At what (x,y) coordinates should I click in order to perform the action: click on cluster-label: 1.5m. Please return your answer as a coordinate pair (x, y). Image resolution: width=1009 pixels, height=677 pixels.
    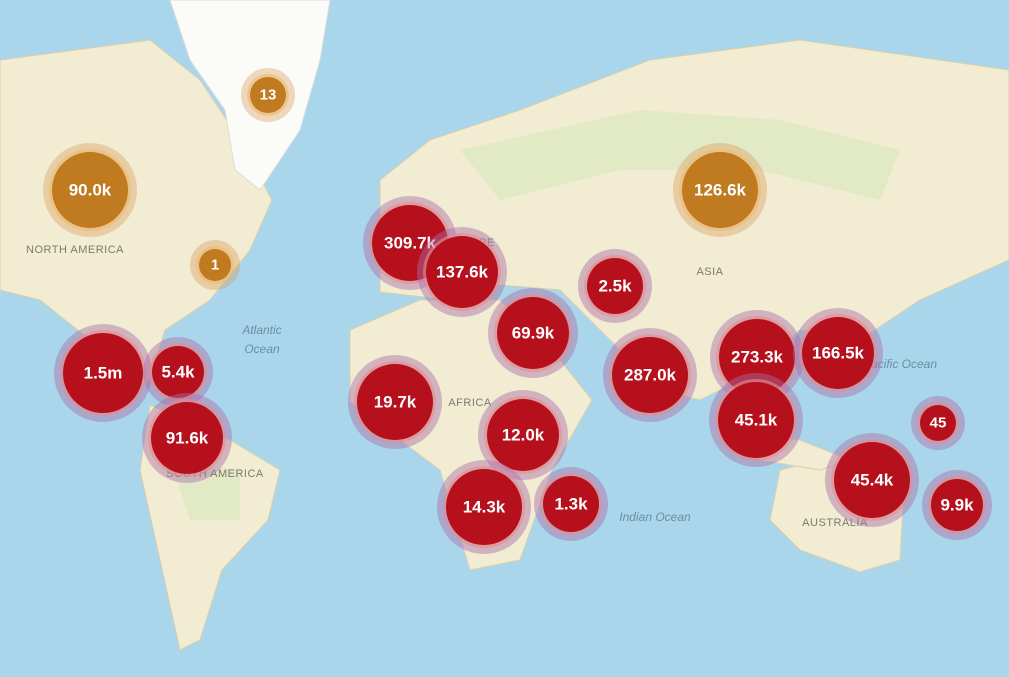
    Looking at the image, I should click on (103, 373).